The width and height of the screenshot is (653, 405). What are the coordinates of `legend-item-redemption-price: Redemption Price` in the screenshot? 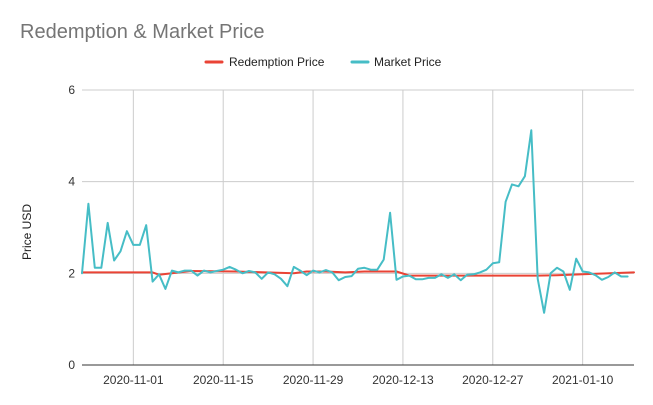 It's located at (264, 62).